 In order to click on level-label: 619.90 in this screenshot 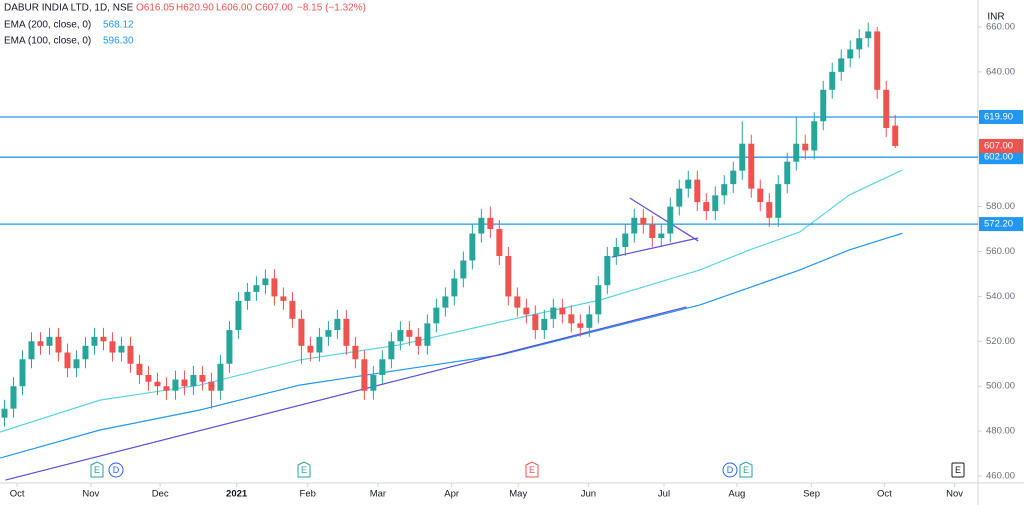, I will do `click(998, 117)`.